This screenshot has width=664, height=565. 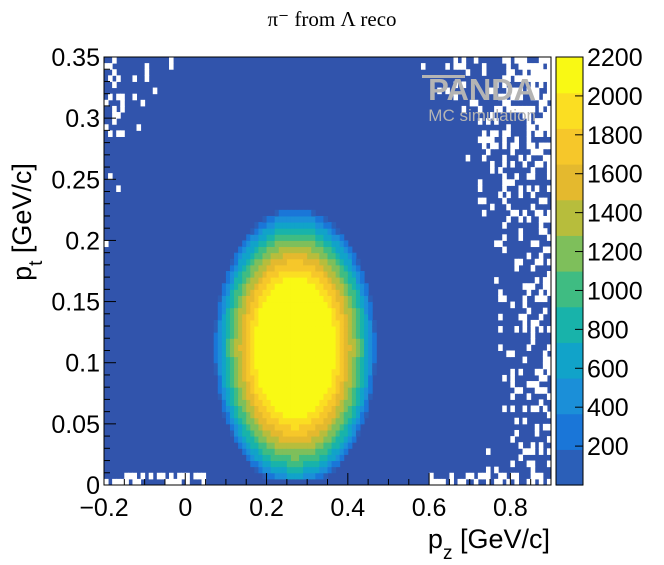 What do you see at coordinates (82, 119) in the screenshot?
I see `y-tick-label: 0.3` at bounding box center [82, 119].